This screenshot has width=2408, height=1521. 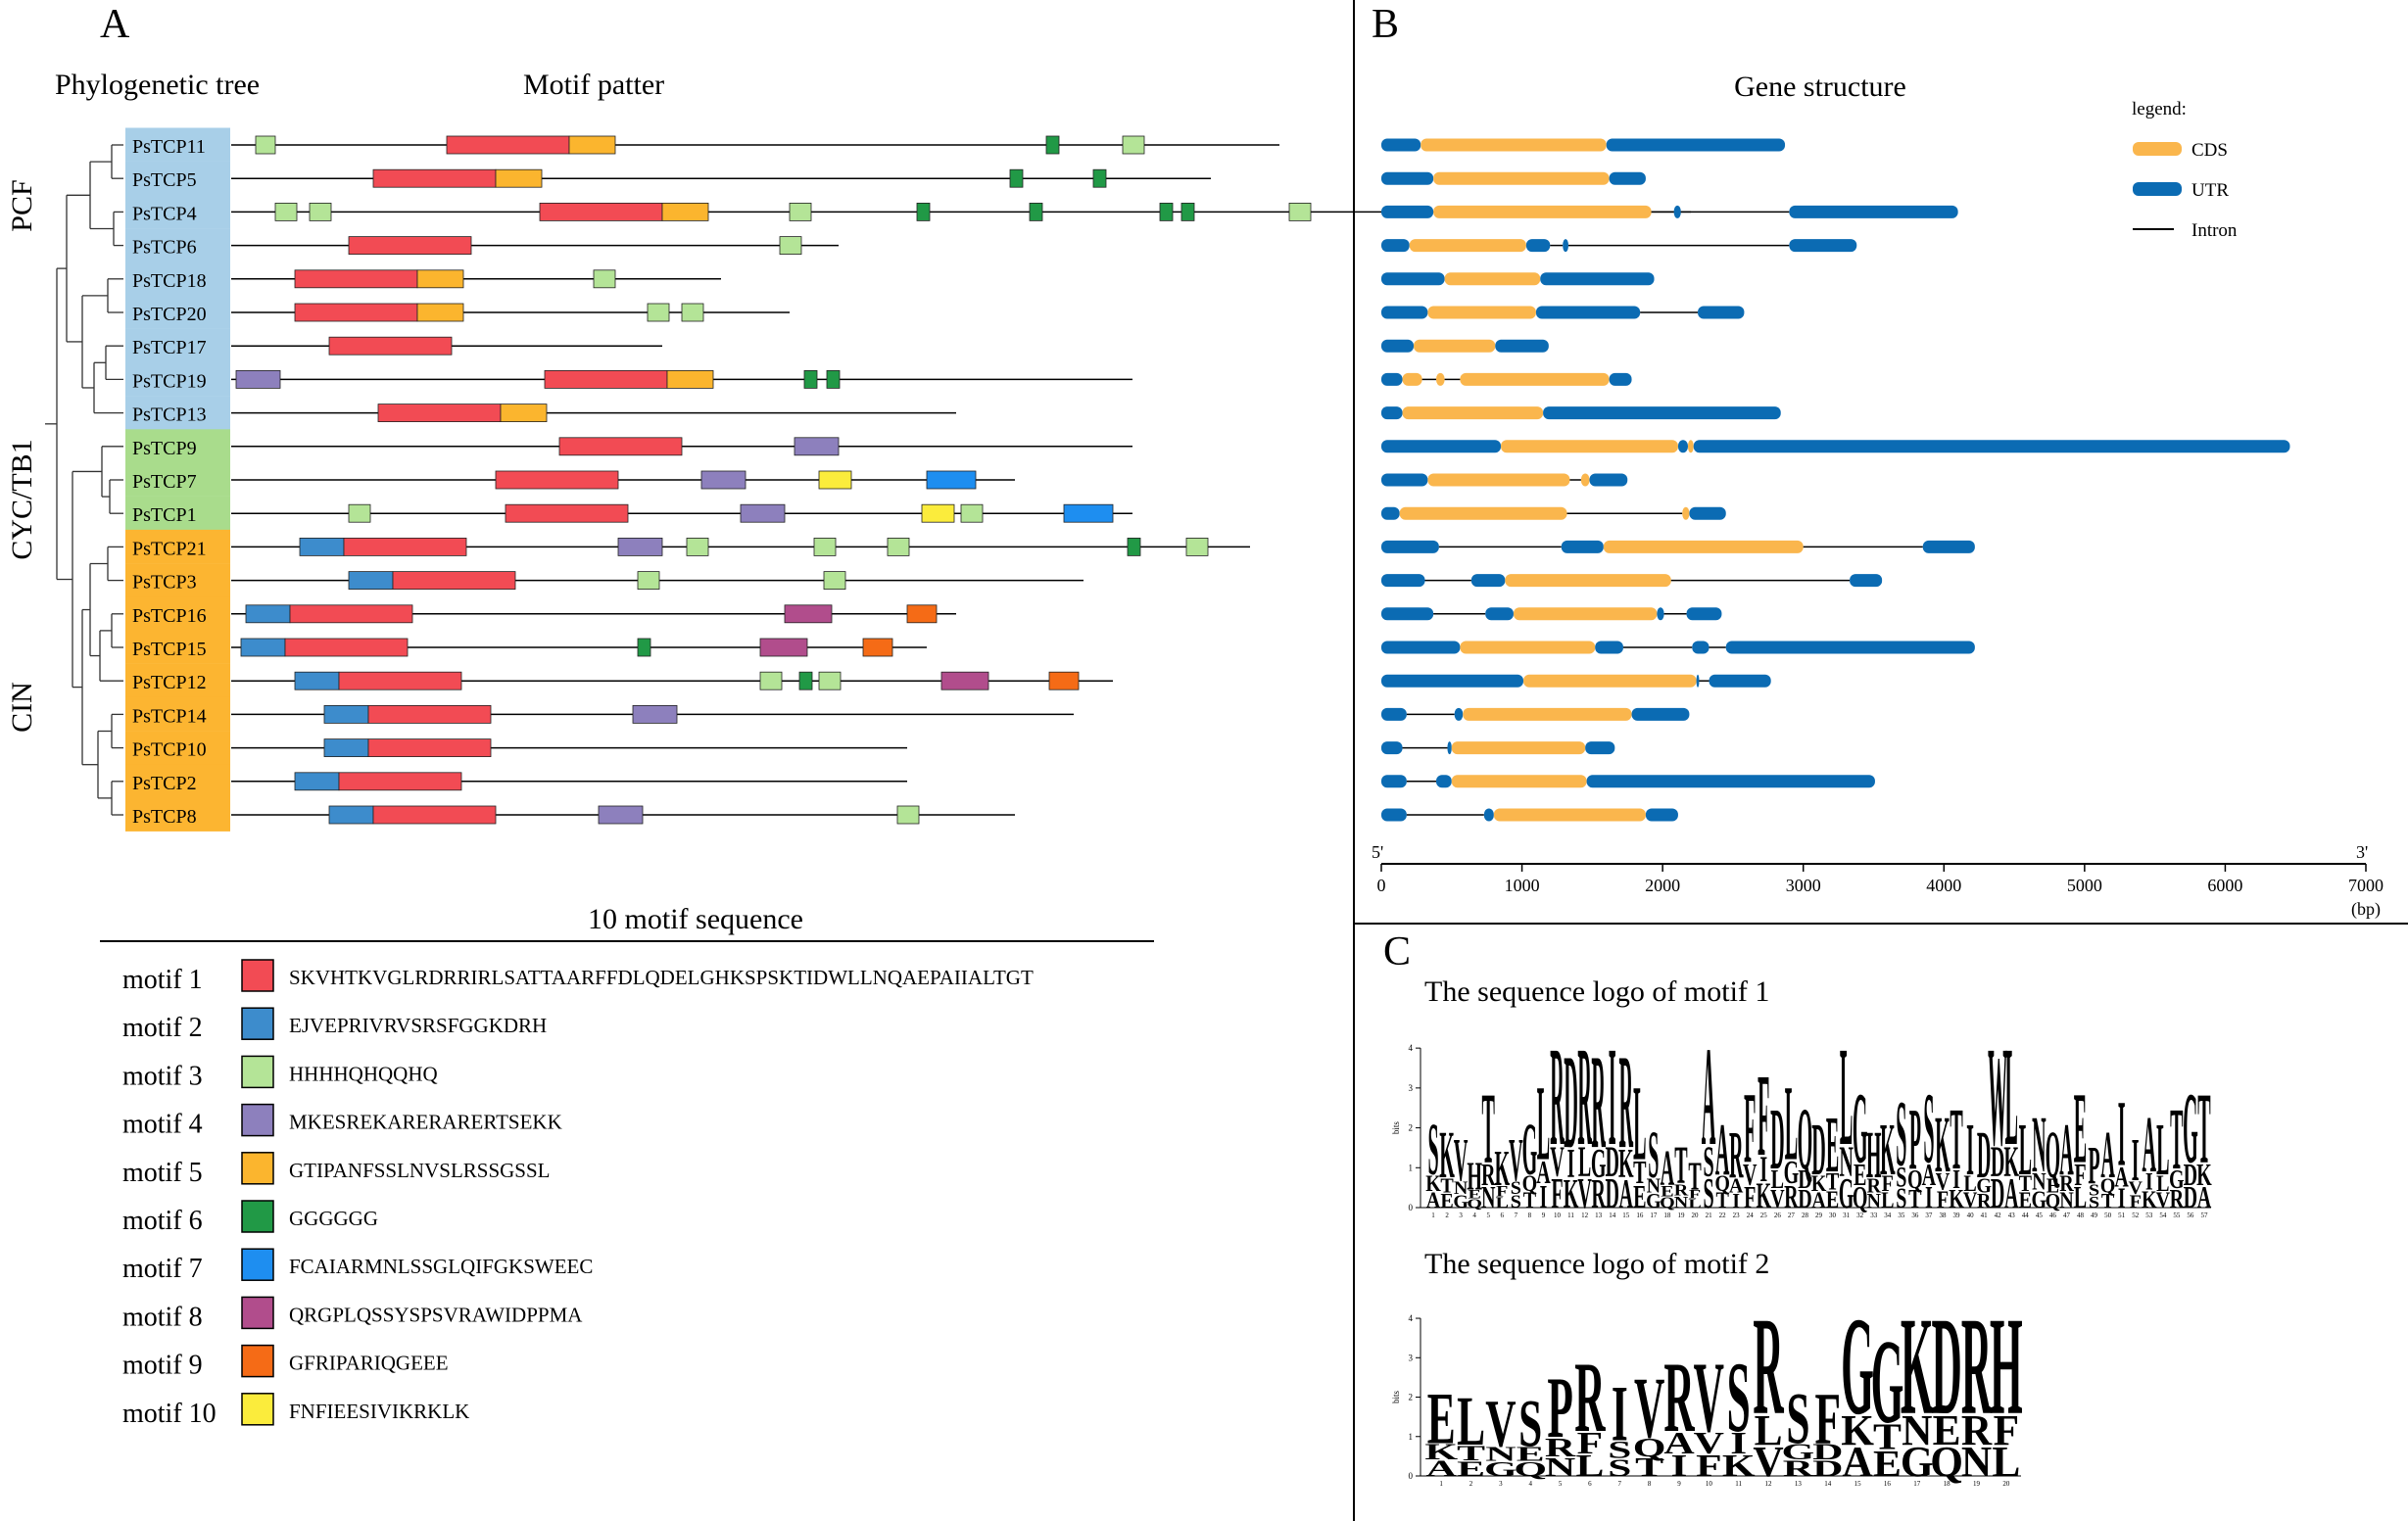 I want to click on logo-letter-minor: Q, so click(x=1530, y=1184).